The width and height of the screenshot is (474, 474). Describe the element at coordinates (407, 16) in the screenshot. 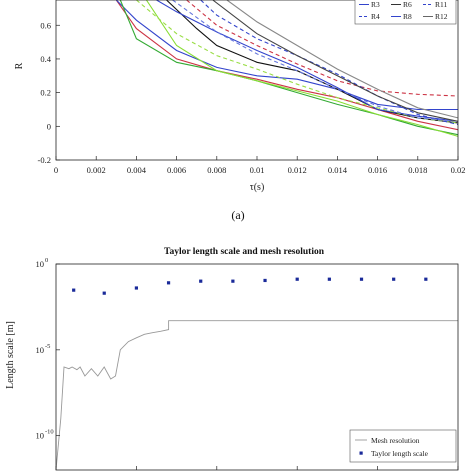

I see `legend-label: R8` at that location.